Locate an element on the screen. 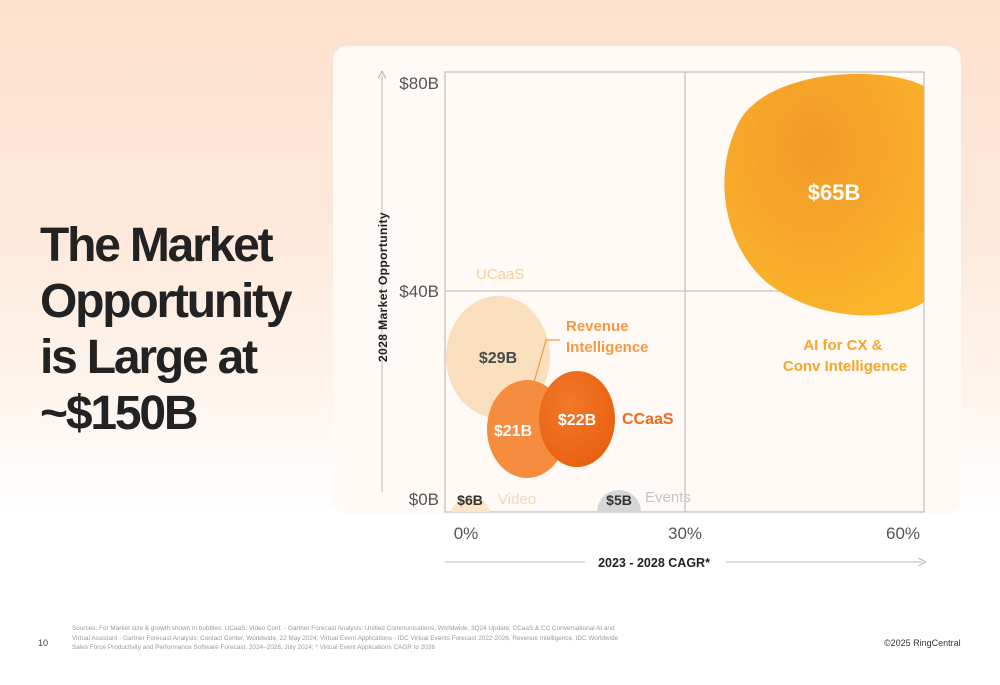 The image size is (1000, 685). series-label-revenue-intelligence: Revenue Intelligence is located at coordinates (607, 337).